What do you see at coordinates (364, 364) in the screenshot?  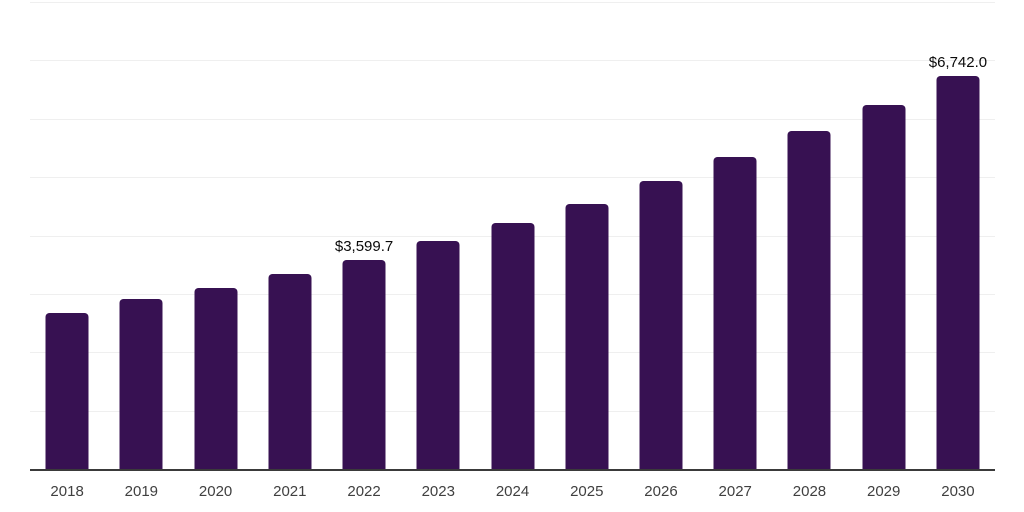 I see `bar-2022` at bounding box center [364, 364].